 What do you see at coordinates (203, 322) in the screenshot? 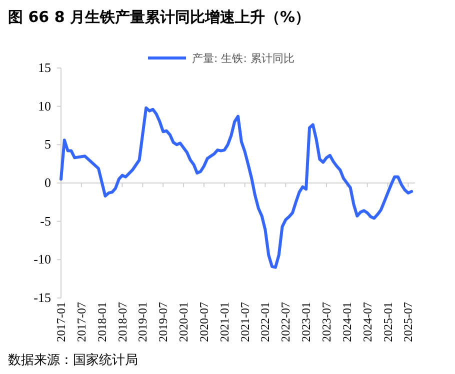
I see `x-tick-label: 2020-07` at bounding box center [203, 322].